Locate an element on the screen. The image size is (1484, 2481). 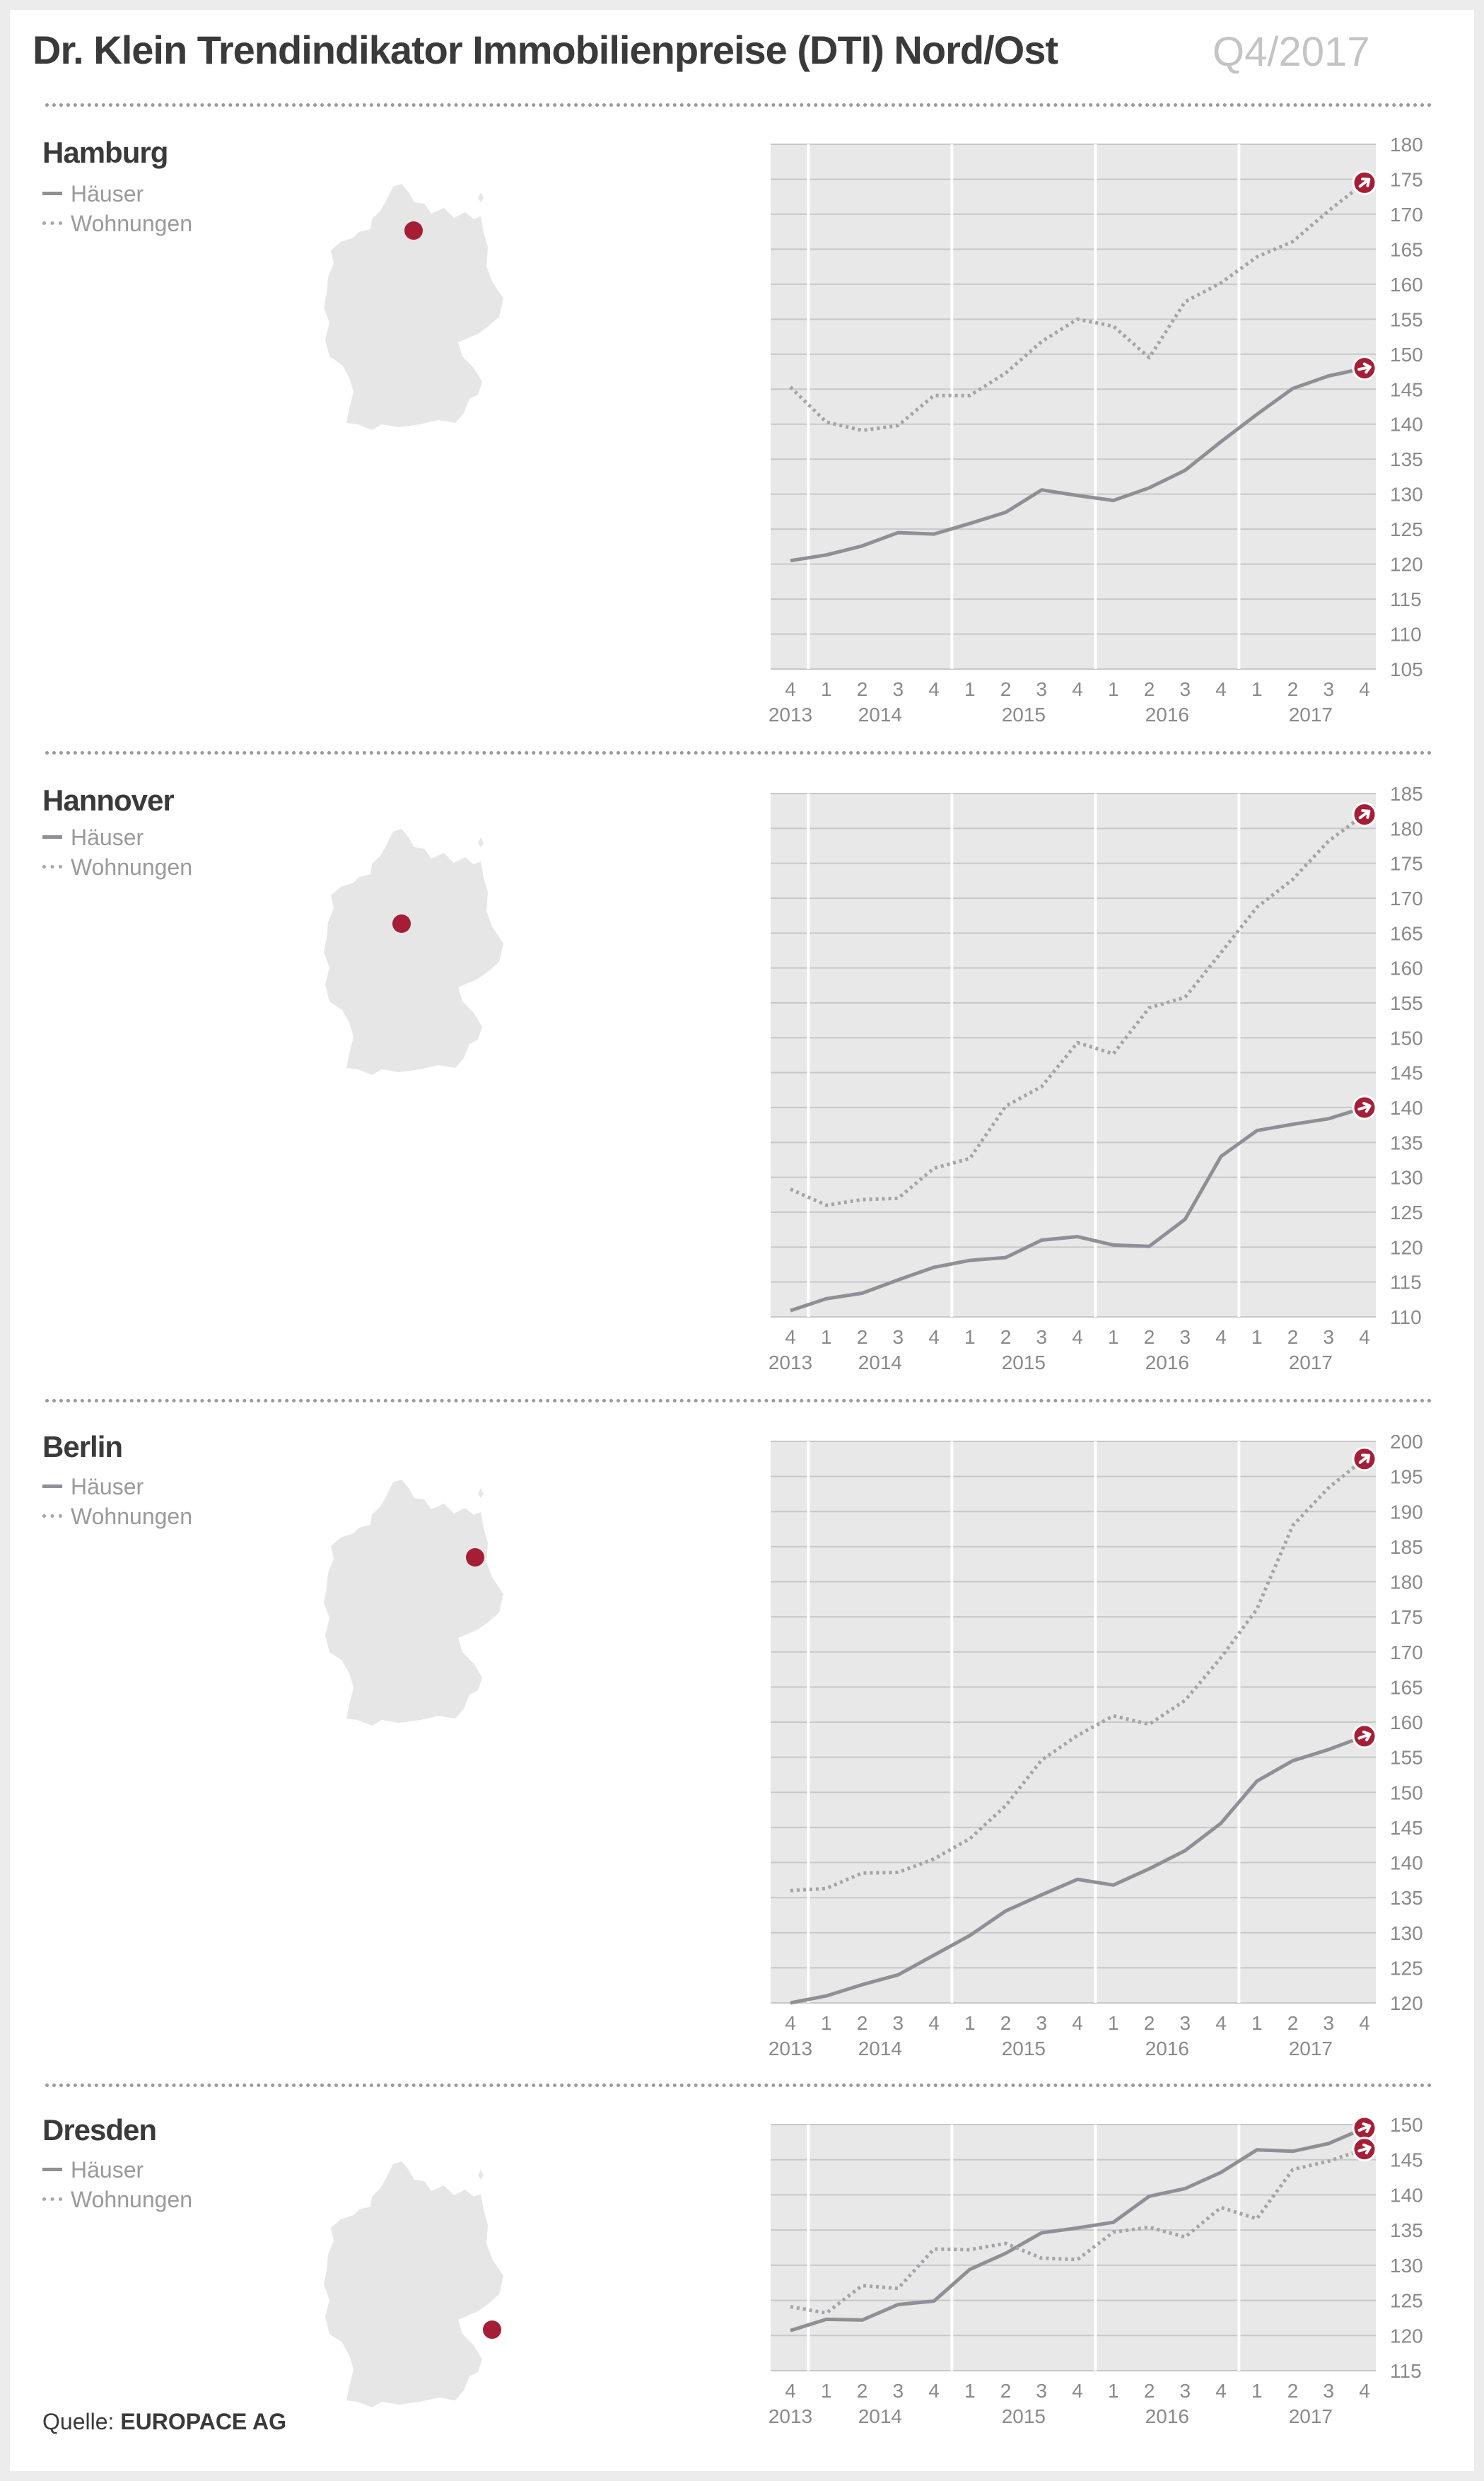
y-tick-label: 135 is located at coordinates (1406, 1143).